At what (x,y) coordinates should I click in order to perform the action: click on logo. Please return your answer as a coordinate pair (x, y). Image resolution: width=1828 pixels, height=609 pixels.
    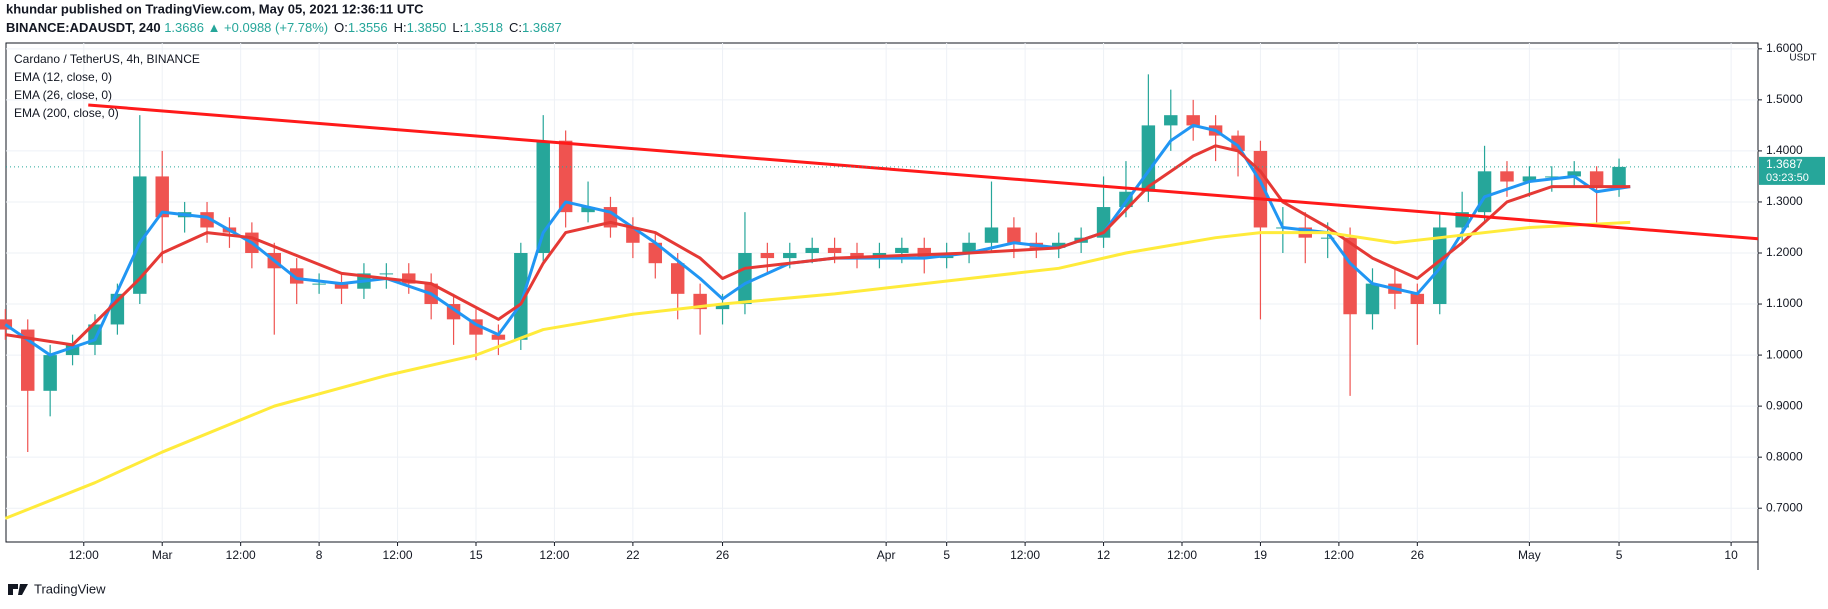
    Looking at the image, I should click on (18, 589).